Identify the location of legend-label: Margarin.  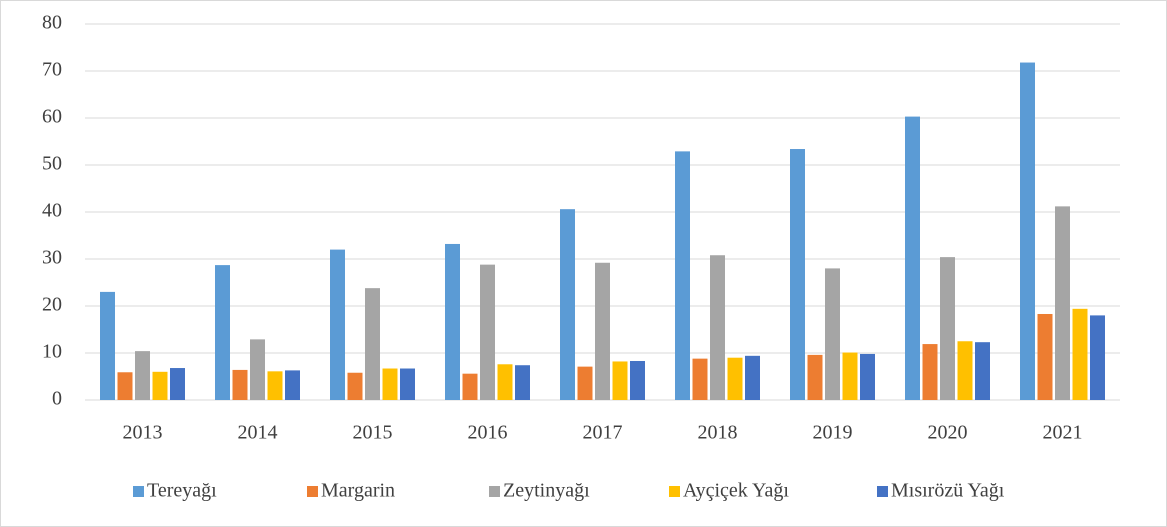
(358, 491).